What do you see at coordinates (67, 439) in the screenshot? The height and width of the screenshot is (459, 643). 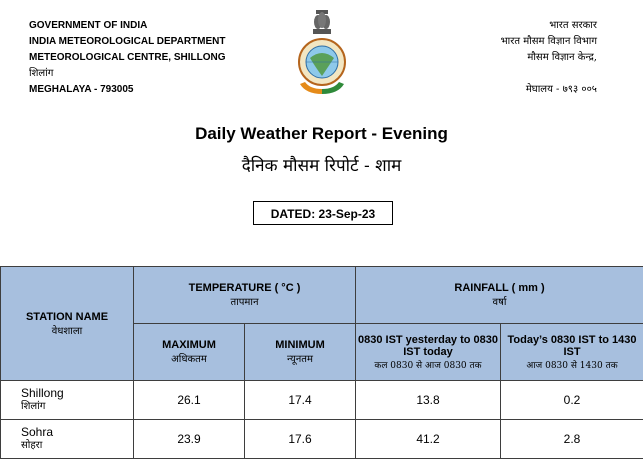 I see `station-cell: Sohra सोहरा` at bounding box center [67, 439].